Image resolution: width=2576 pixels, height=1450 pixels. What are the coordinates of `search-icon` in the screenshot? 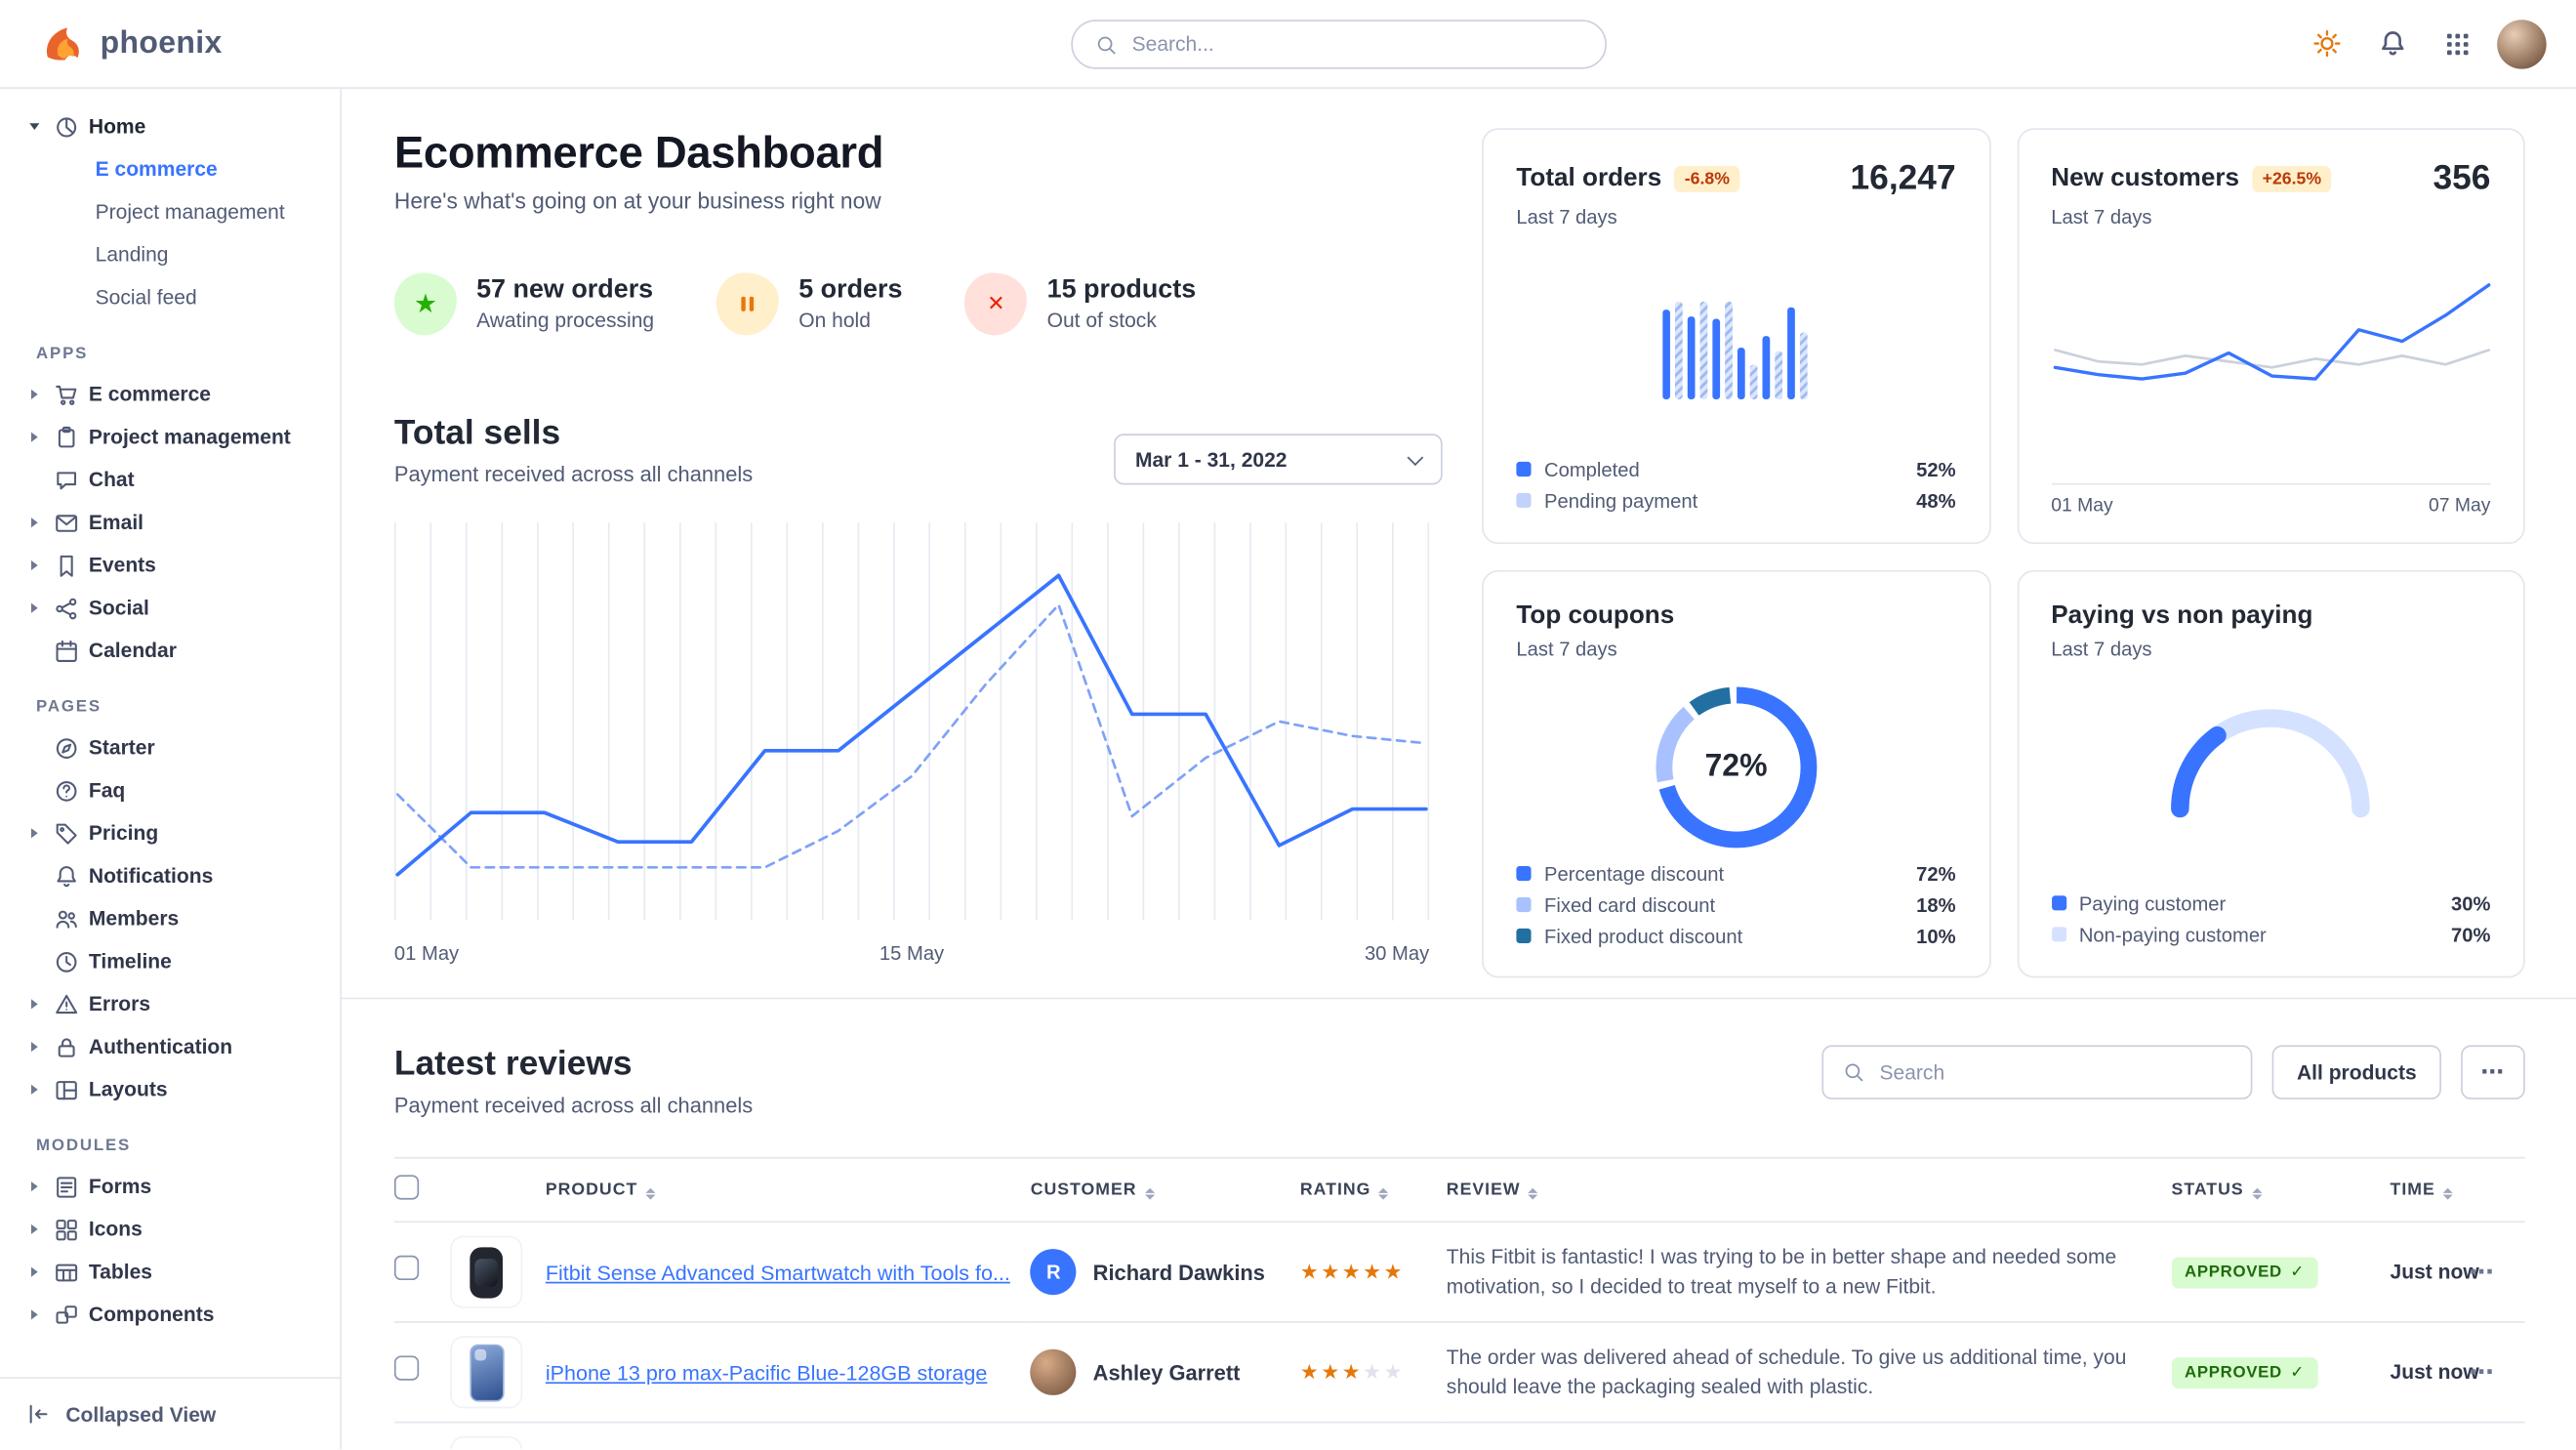 It's located at (1107, 45).